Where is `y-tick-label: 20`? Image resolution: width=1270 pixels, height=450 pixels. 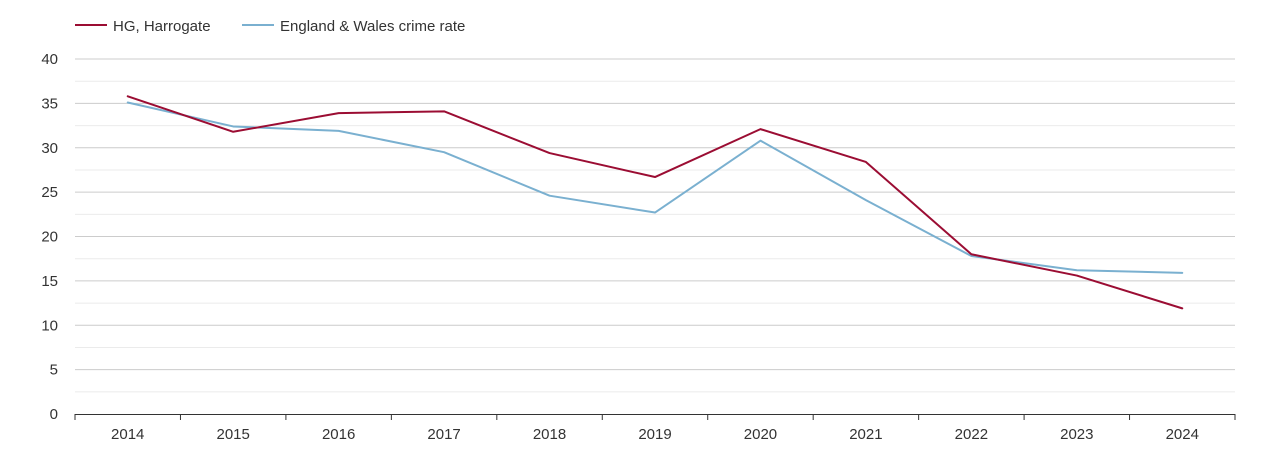 y-tick-label: 20 is located at coordinates (49, 237).